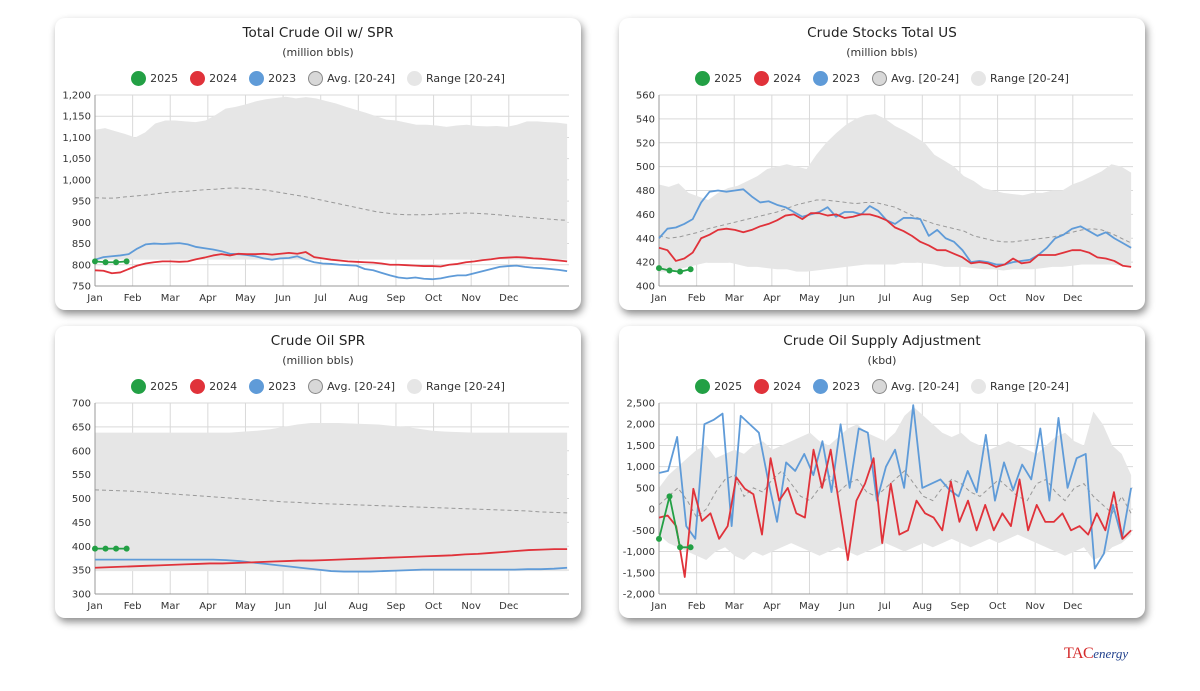 Image resolution: width=1200 pixels, height=691 pixels. I want to click on chart-title: Total Crude Oil w/ SPR, so click(318, 33).